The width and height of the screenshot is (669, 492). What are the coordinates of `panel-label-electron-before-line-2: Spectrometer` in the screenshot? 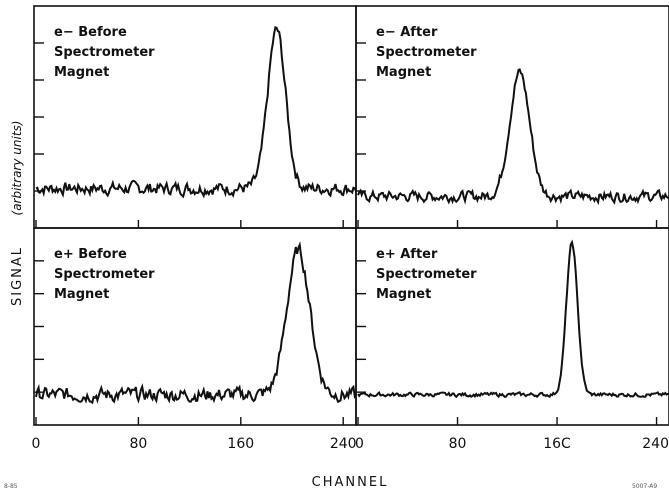 It's located at (104, 52).